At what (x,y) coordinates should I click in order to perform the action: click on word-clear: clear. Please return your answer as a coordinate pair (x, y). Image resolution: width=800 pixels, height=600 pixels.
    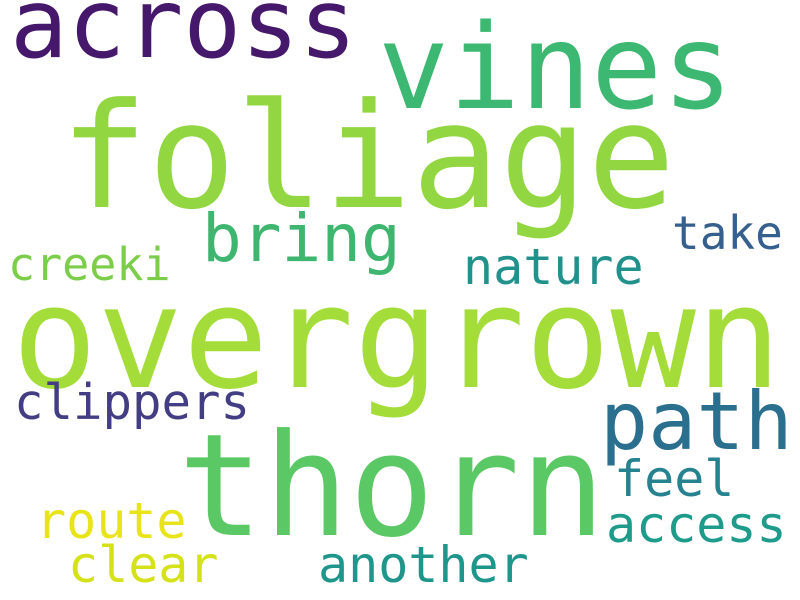
    Looking at the image, I should click on (143, 565).